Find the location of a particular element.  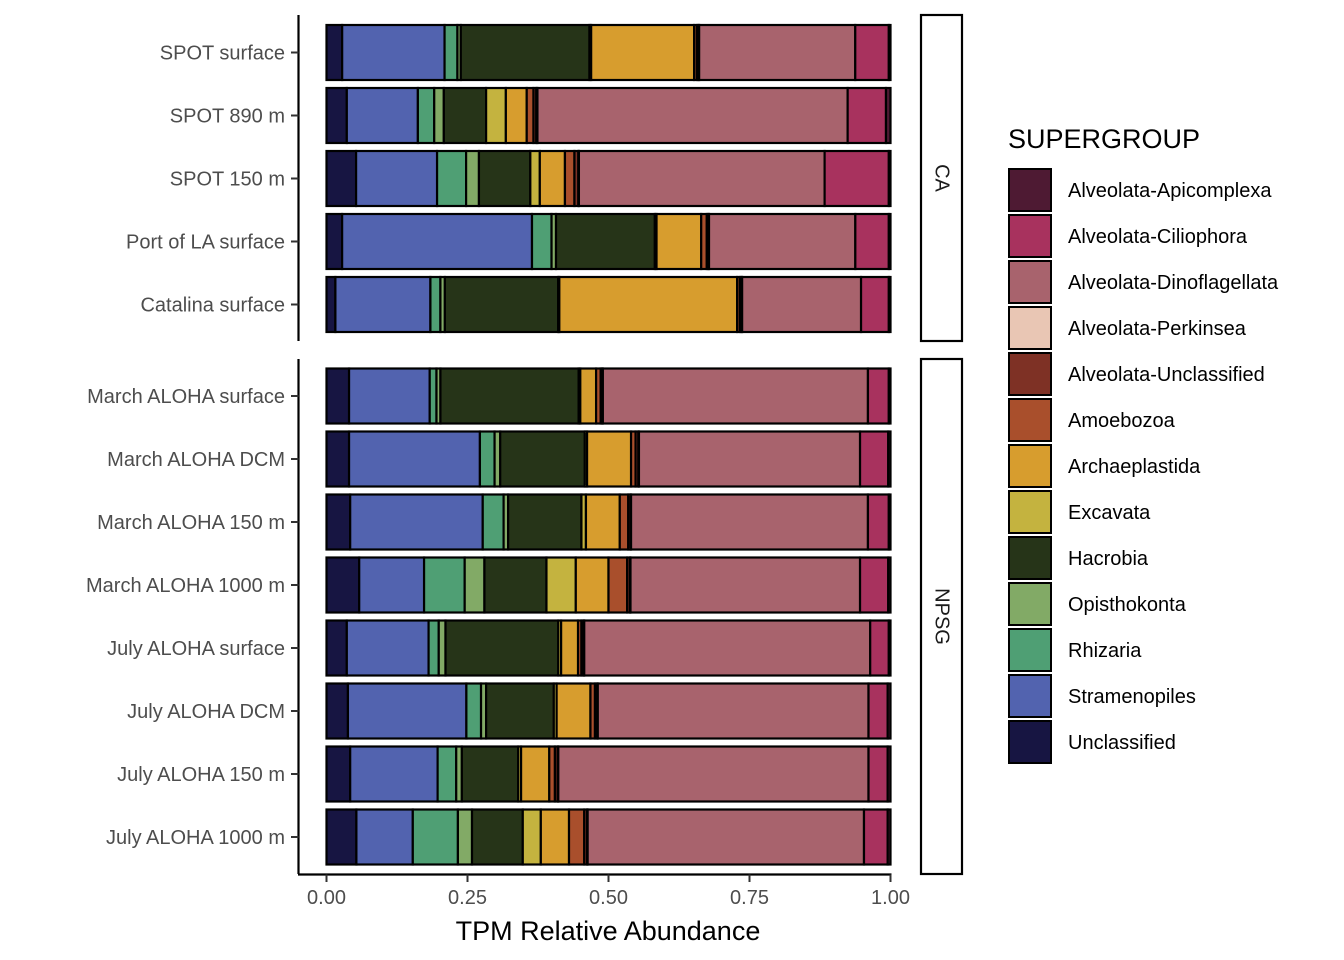

bar-catalina-surface: Catalina surface is located at coordinates (516, 304).